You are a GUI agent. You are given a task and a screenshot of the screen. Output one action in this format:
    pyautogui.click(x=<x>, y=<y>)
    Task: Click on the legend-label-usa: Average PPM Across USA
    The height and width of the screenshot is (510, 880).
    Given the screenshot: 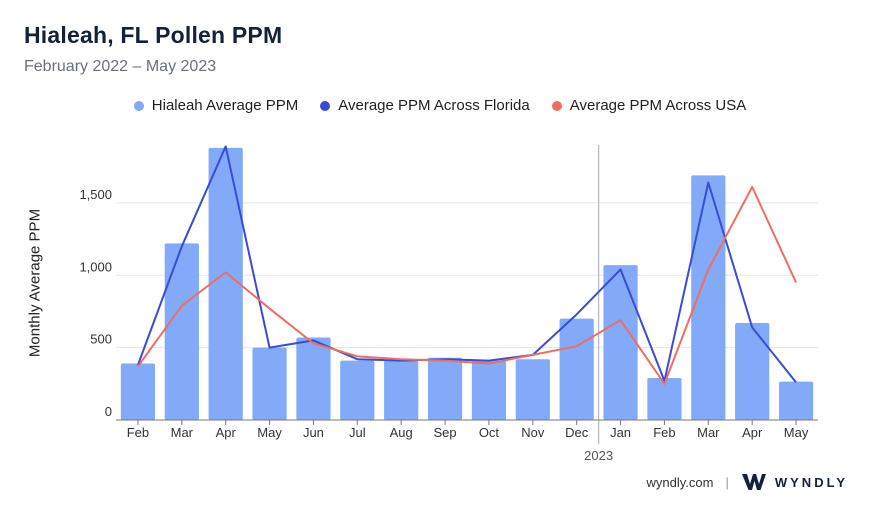 What is the action you would take?
    pyautogui.click(x=658, y=105)
    